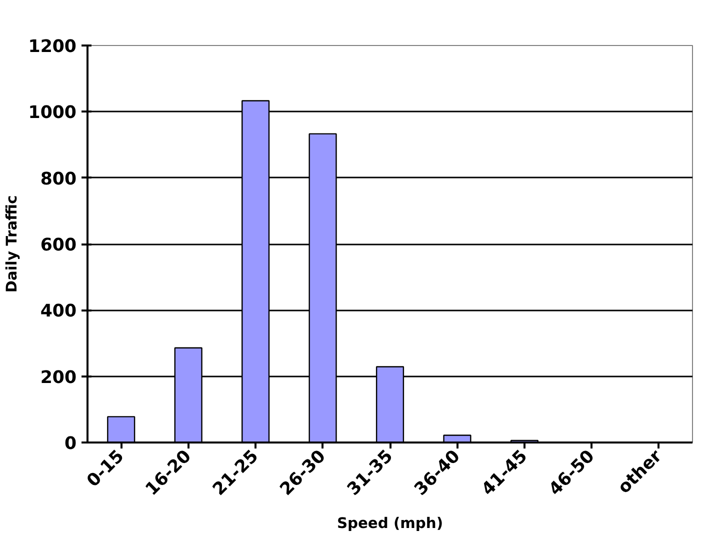 The image size is (706, 540). I want to click on y-tick-label: 200, so click(58, 378).